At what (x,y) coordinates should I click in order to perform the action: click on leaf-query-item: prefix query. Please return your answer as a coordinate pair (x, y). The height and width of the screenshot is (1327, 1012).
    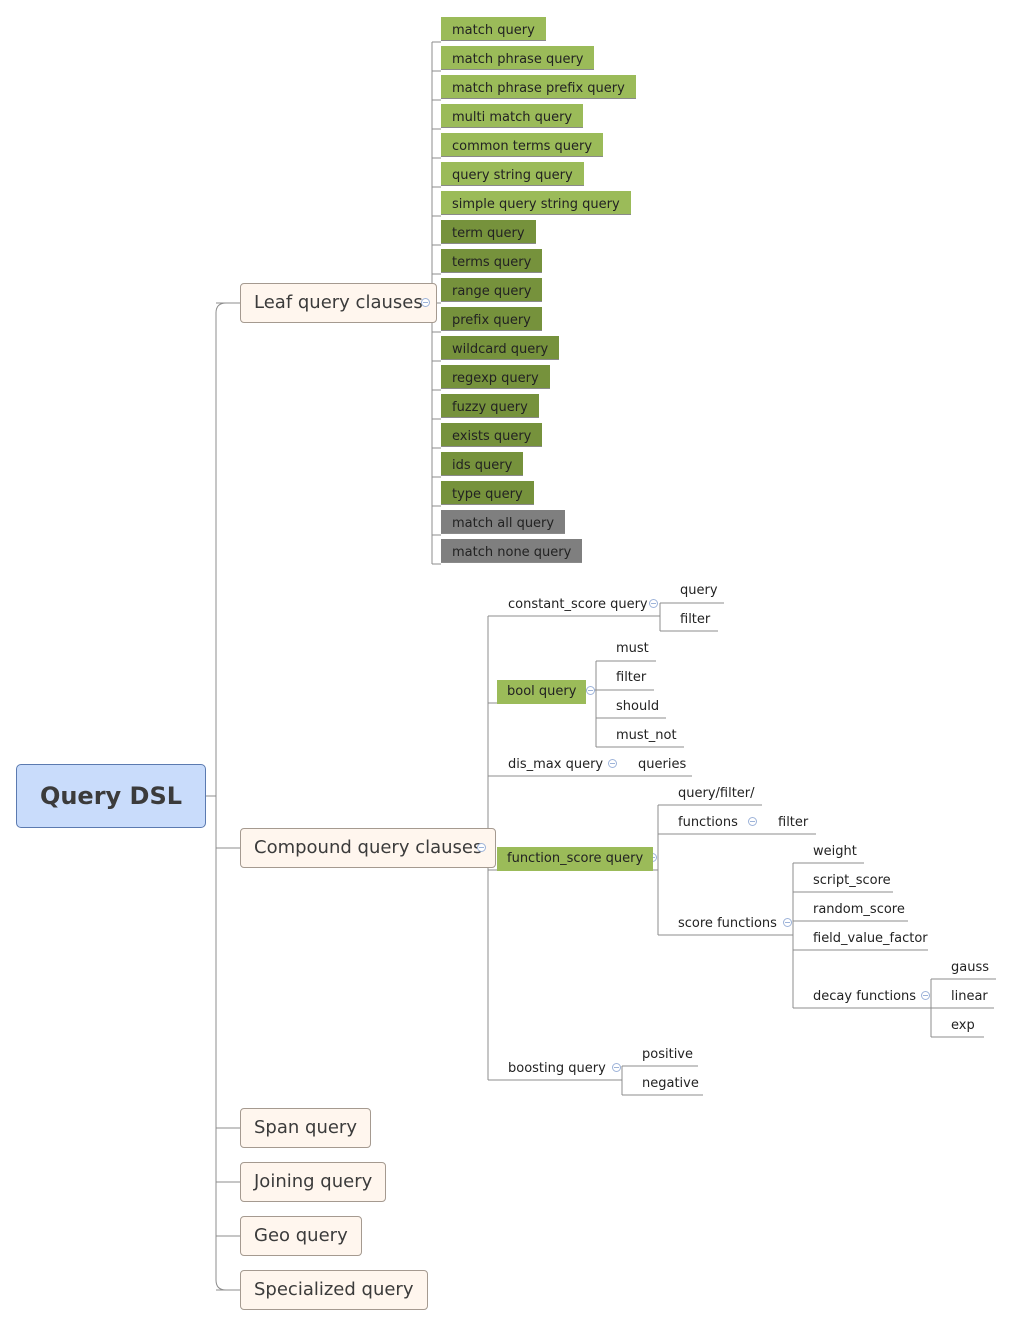
    Looking at the image, I should click on (491, 319).